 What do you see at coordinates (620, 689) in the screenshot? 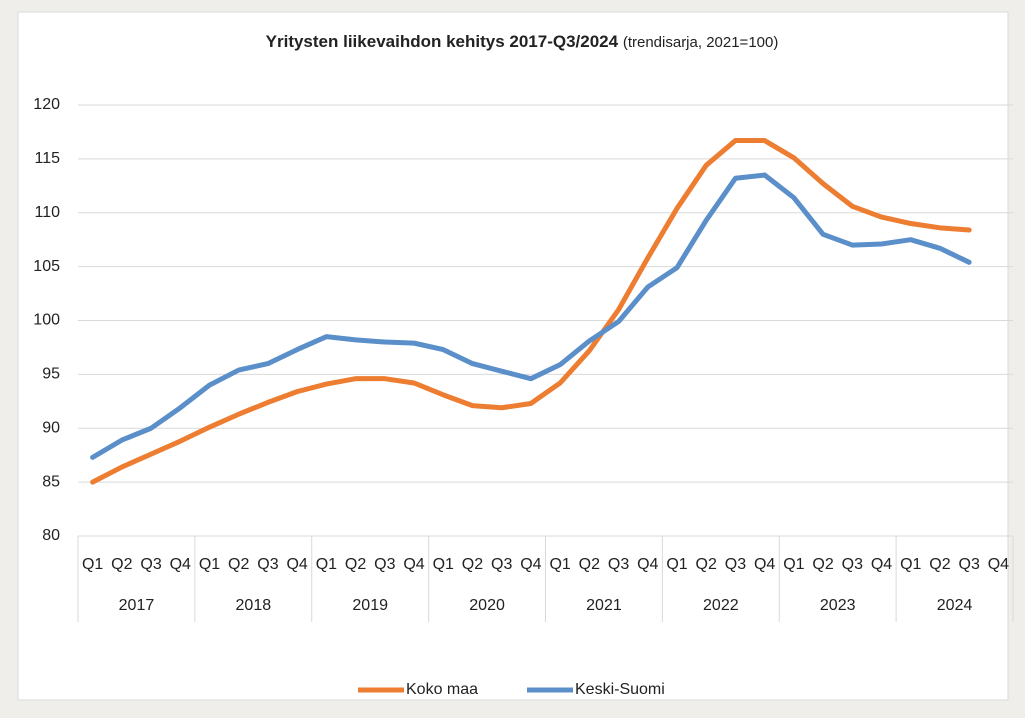
I see `legend-label: Keski-Suomi` at bounding box center [620, 689].